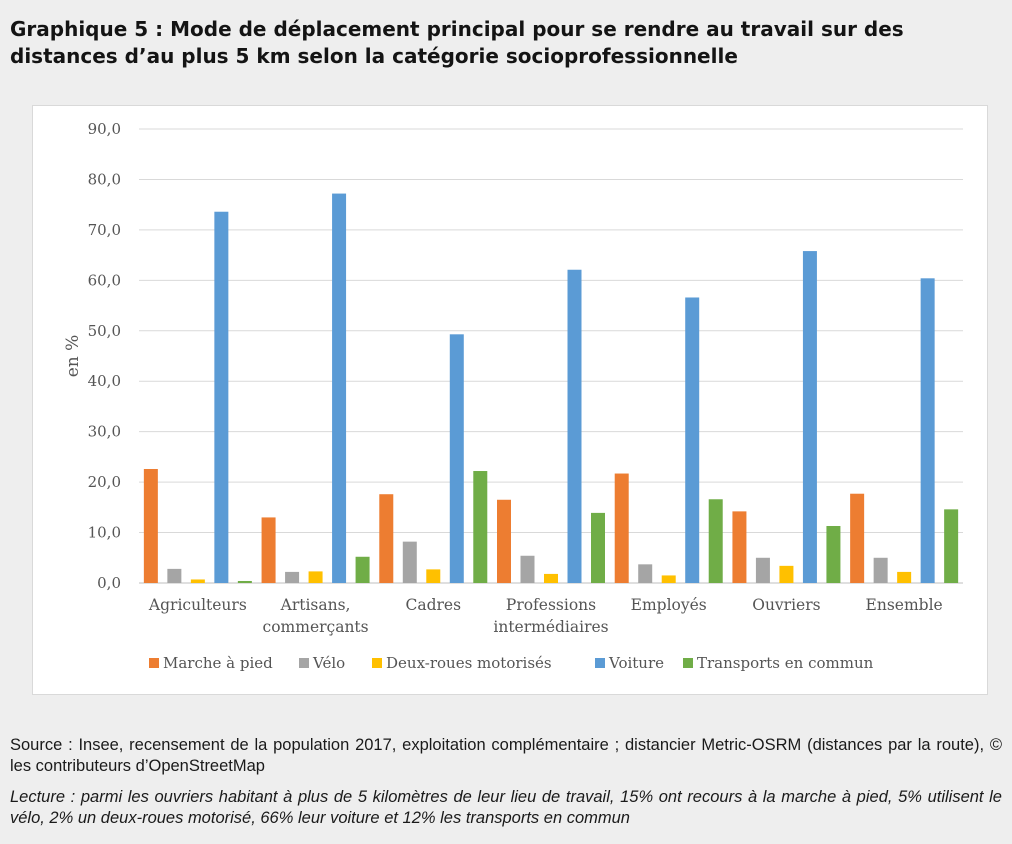 This screenshot has height=844, width=1012. Describe the element at coordinates (104, 432) in the screenshot. I see `y-tick-label: 30,0` at that location.